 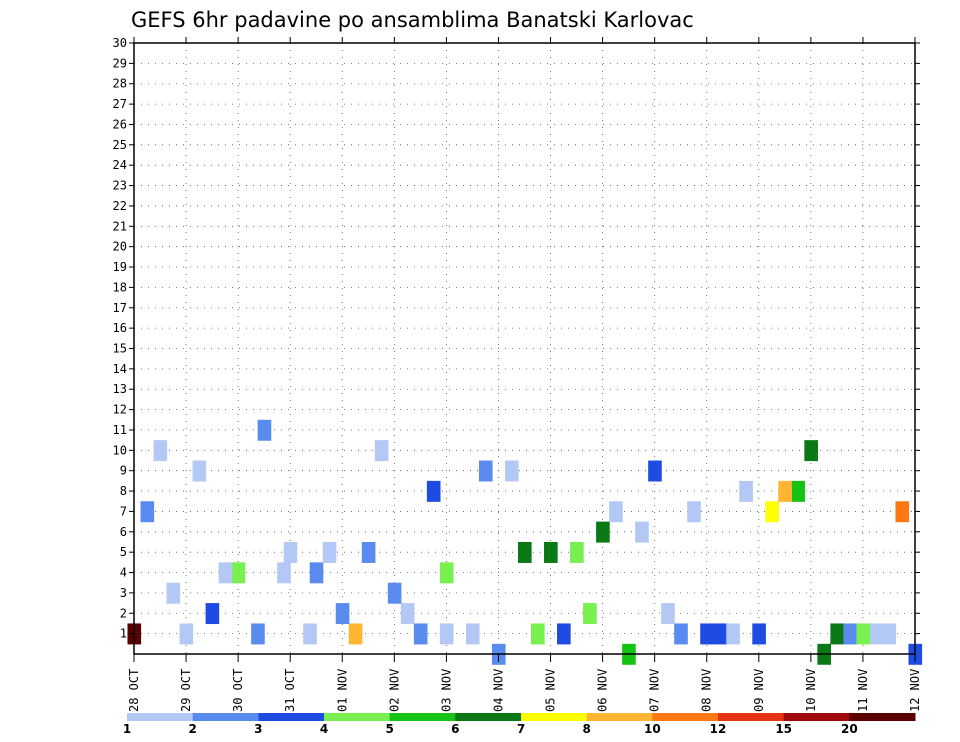 What do you see at coordinates (120, 124) in the screenshot?
I see `y-tick-label: 26` at bounding box center [120, 124].